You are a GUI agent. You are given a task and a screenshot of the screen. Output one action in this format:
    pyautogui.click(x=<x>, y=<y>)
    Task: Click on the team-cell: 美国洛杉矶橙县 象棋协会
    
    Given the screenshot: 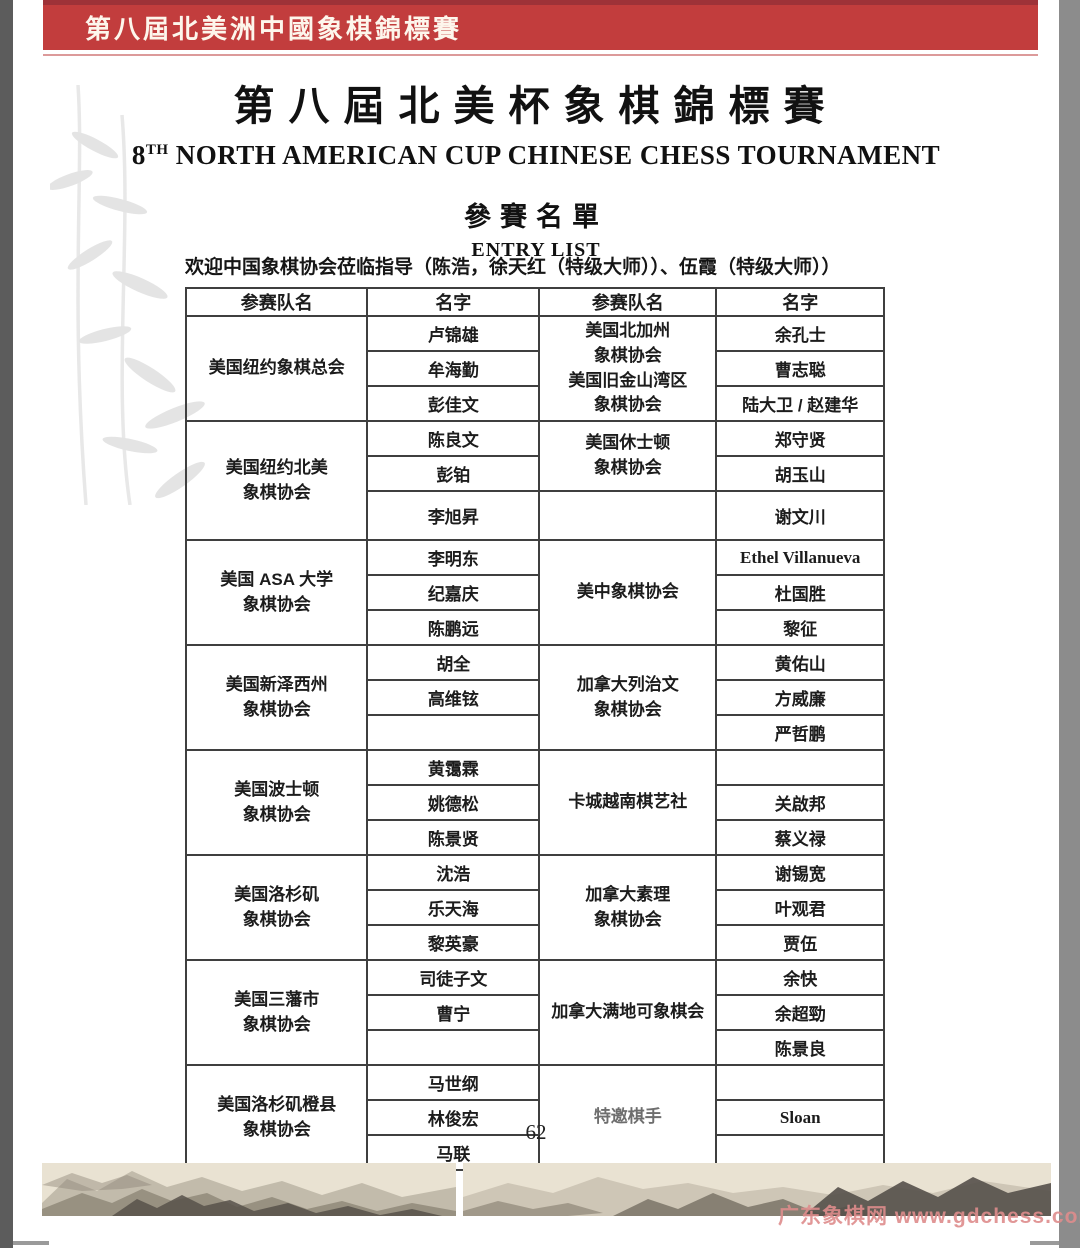 What is the action you would take?
    pyautogui.click(x=276, y=1117)
    